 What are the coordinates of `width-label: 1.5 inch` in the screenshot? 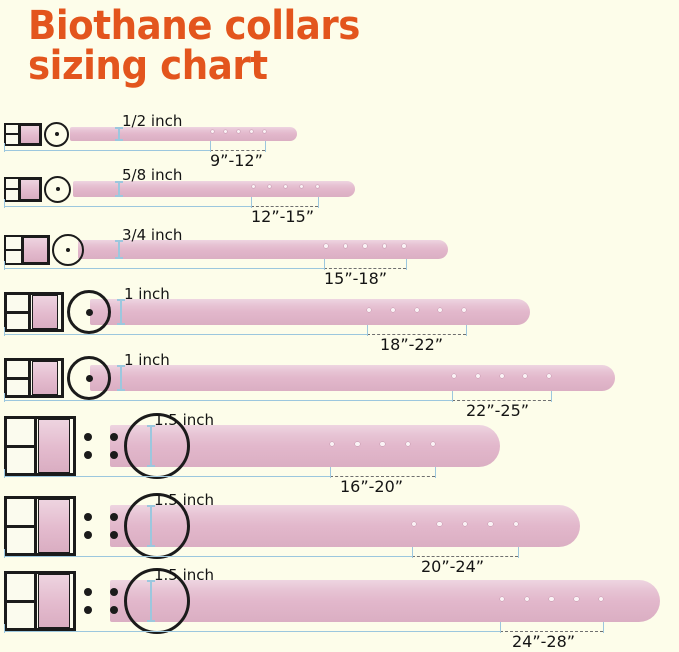 It's located at (184, 575).